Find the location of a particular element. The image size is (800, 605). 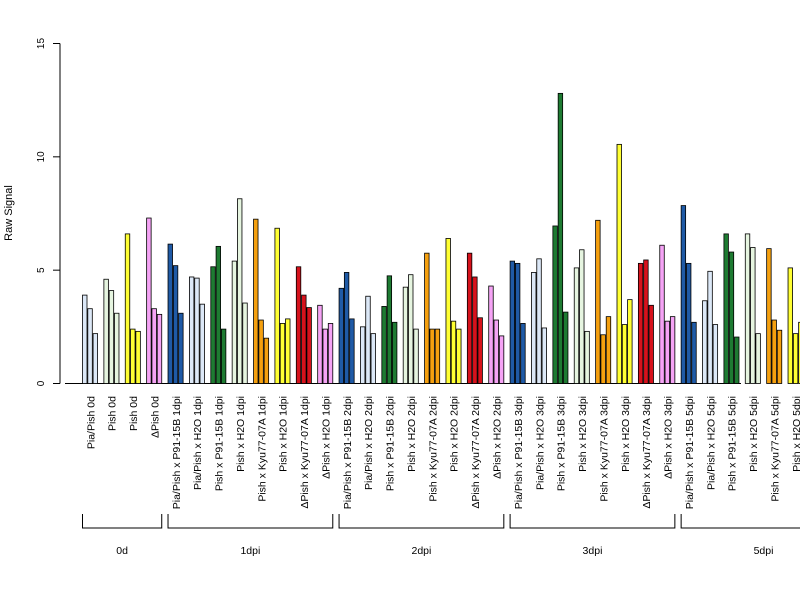

category-label: ΔPish x Kyu77-07A 1dpi is located at coordinates (305, 452).